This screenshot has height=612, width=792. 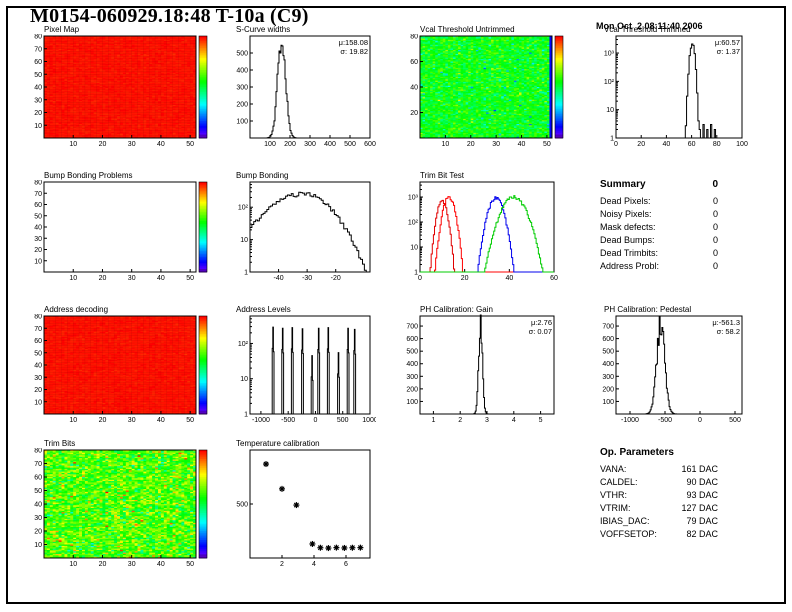 I want to click on op-param-value: 82 DAC, so click(x=702, y=534).